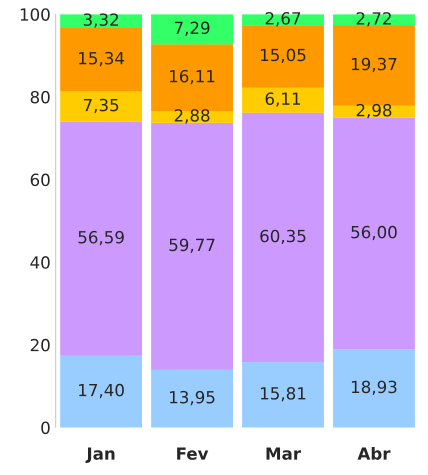  What do you see at coordinates (192, 116) in the screenshot?
I see `data-label: 2,88` at bounding box center [192, 116].